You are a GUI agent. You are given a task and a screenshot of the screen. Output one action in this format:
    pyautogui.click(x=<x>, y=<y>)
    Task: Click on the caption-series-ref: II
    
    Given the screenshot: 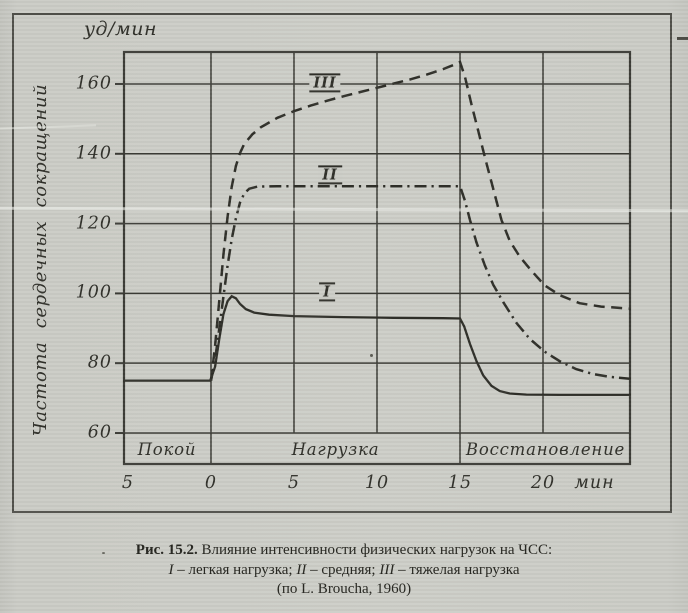 What is the action you would take?
    pyautogui.click(x=301, y=569)
    